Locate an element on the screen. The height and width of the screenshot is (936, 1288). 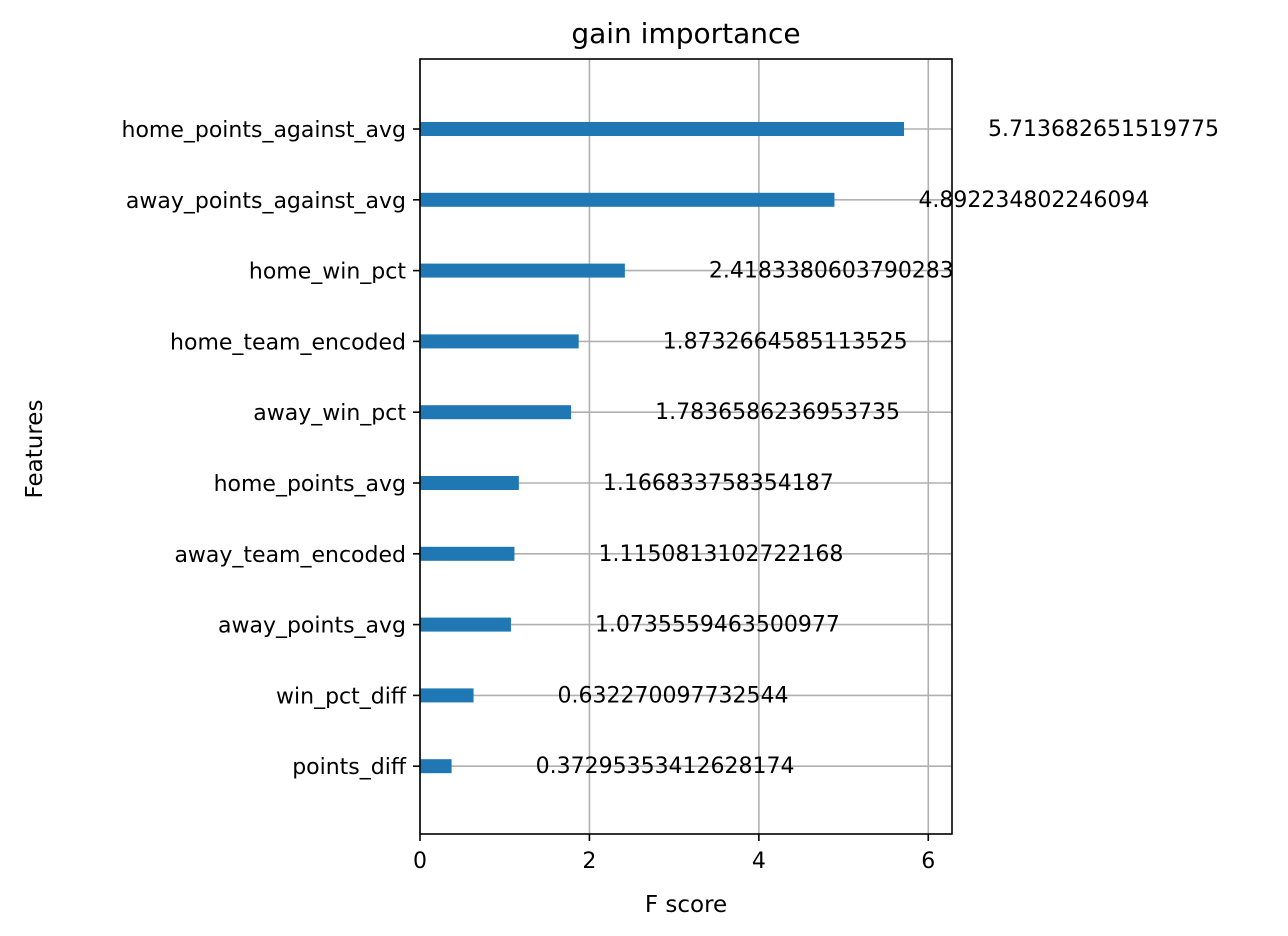
bar-value-label: 0.37295353412628174 is located at coordinates (665, 766).